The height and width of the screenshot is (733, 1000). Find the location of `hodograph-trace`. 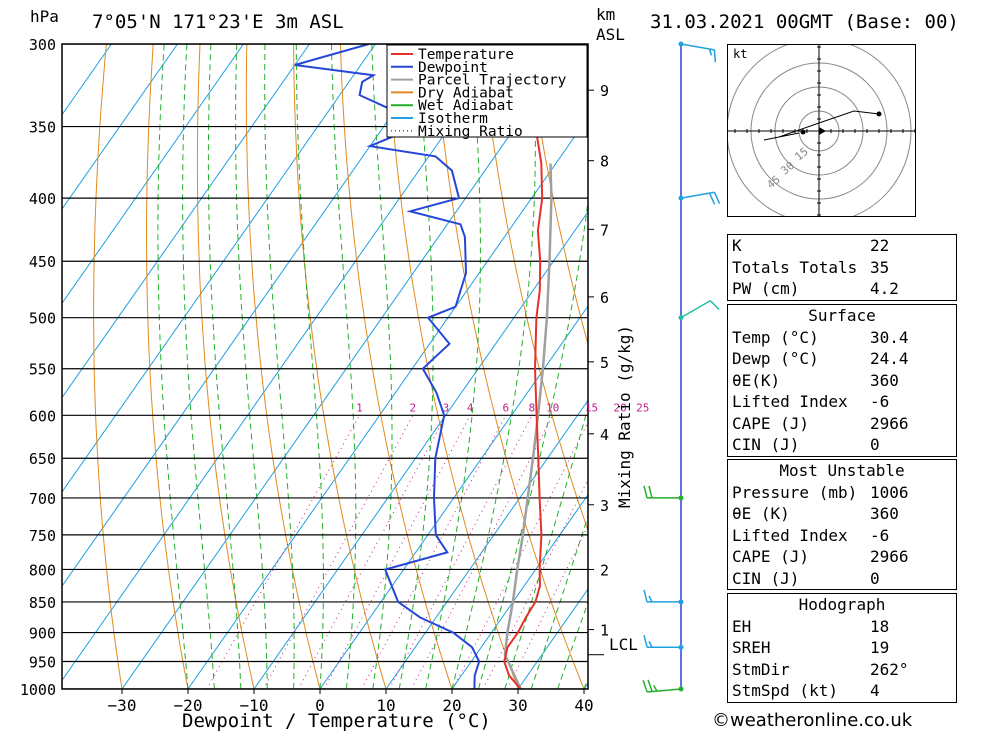

hodograph-trace is located at coordinates (821, 125).